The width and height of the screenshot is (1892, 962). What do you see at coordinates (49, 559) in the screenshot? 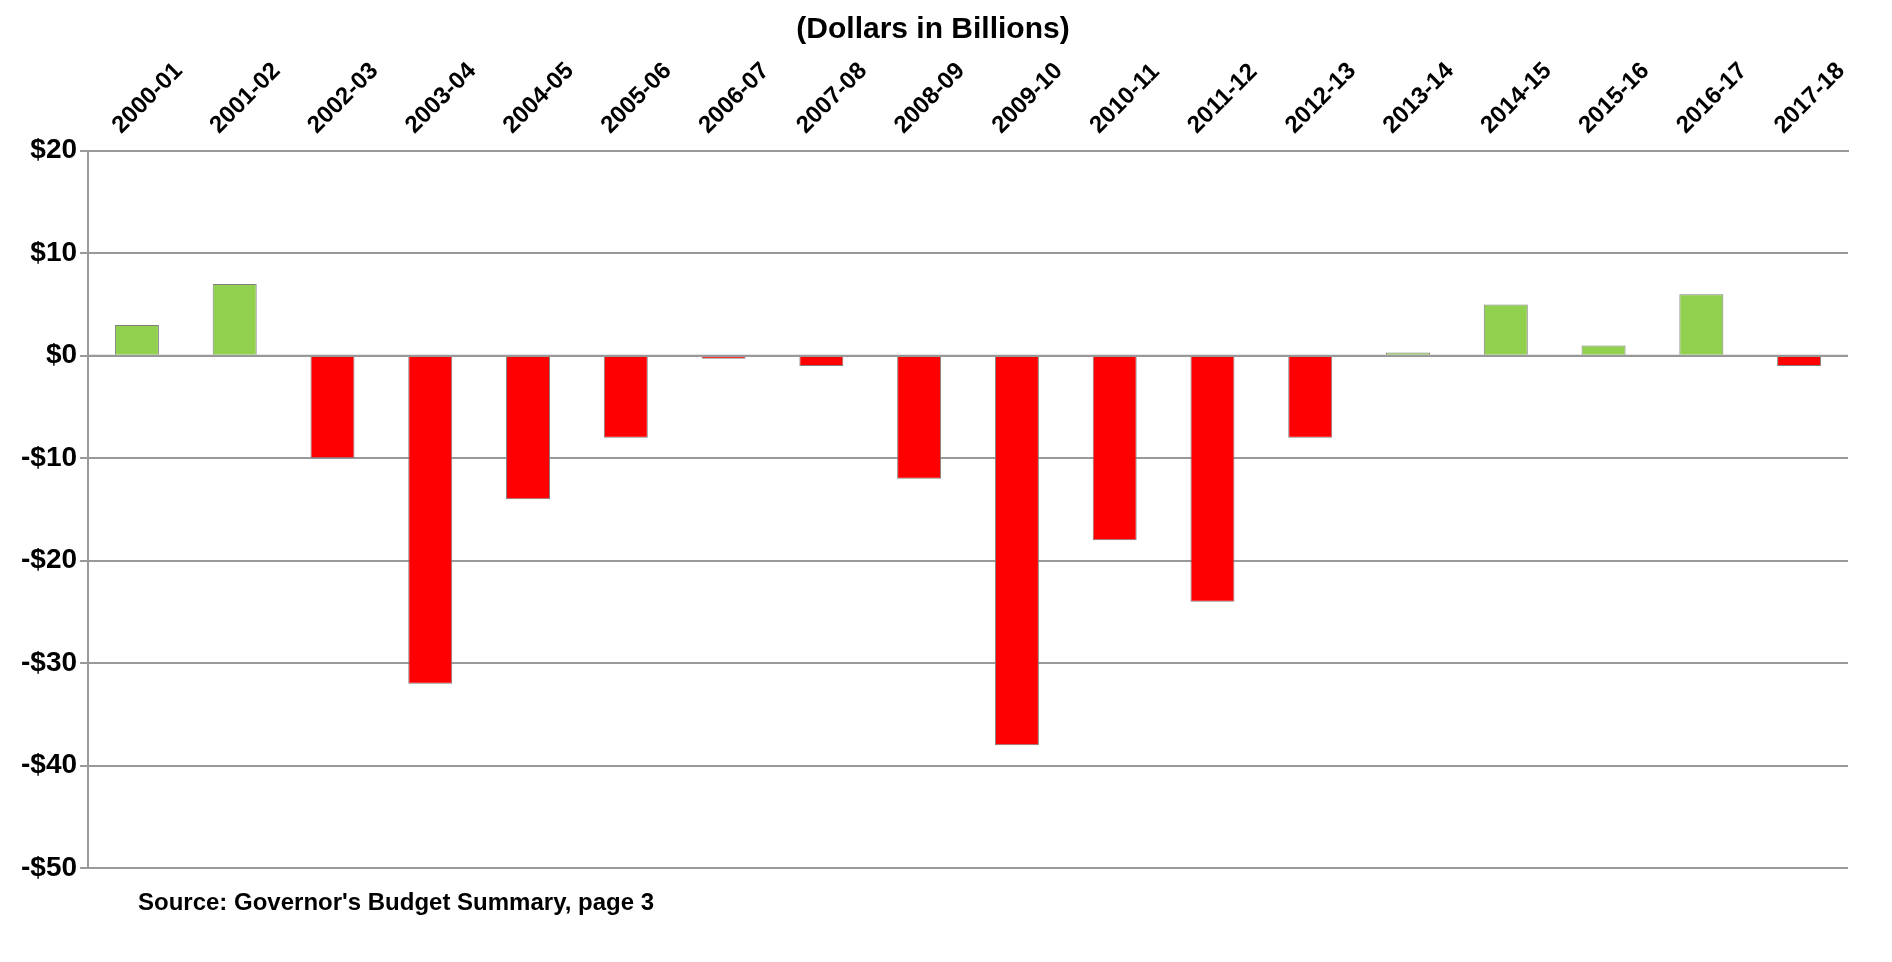
I see `y-tick-label: -$20` at bounding box center [49, 559].